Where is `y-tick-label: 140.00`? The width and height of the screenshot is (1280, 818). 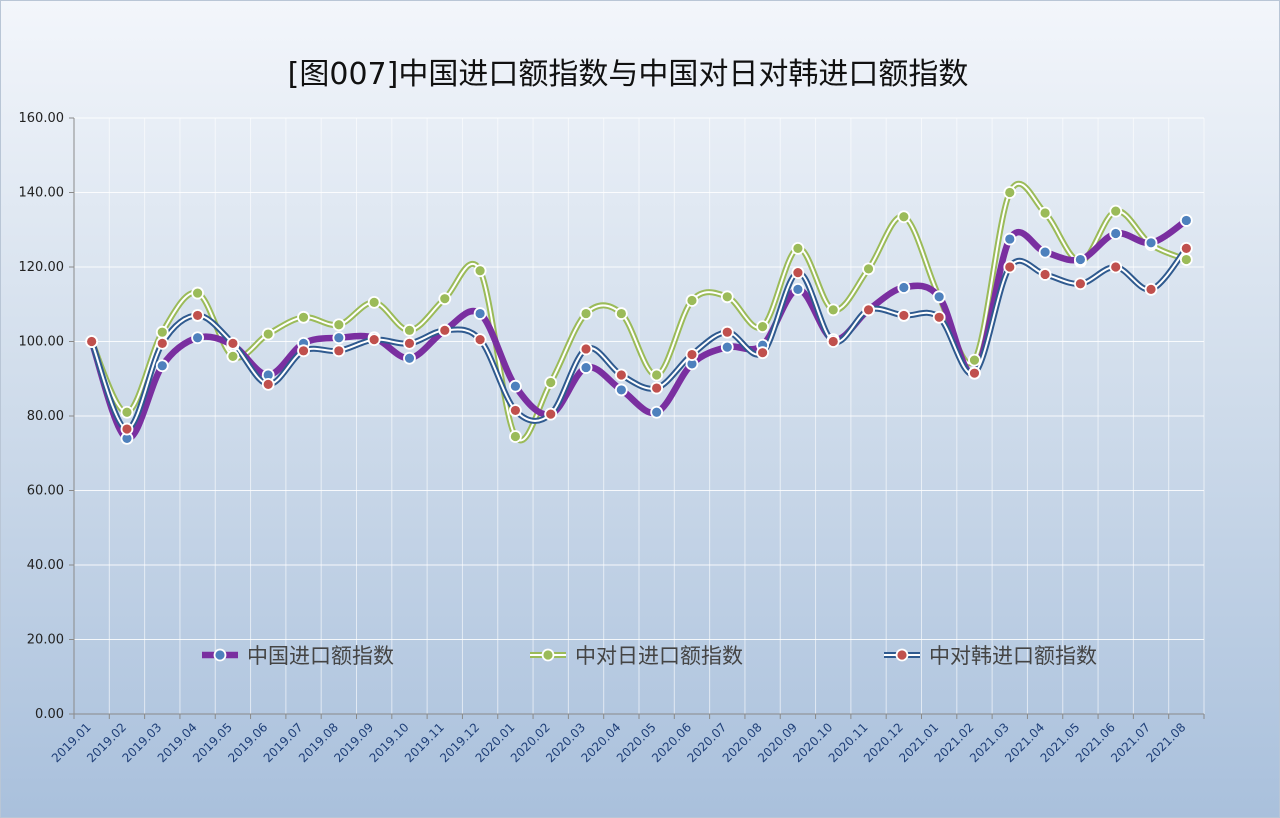
y-tick-label: 140.00 is located at coordinates (42, 193).